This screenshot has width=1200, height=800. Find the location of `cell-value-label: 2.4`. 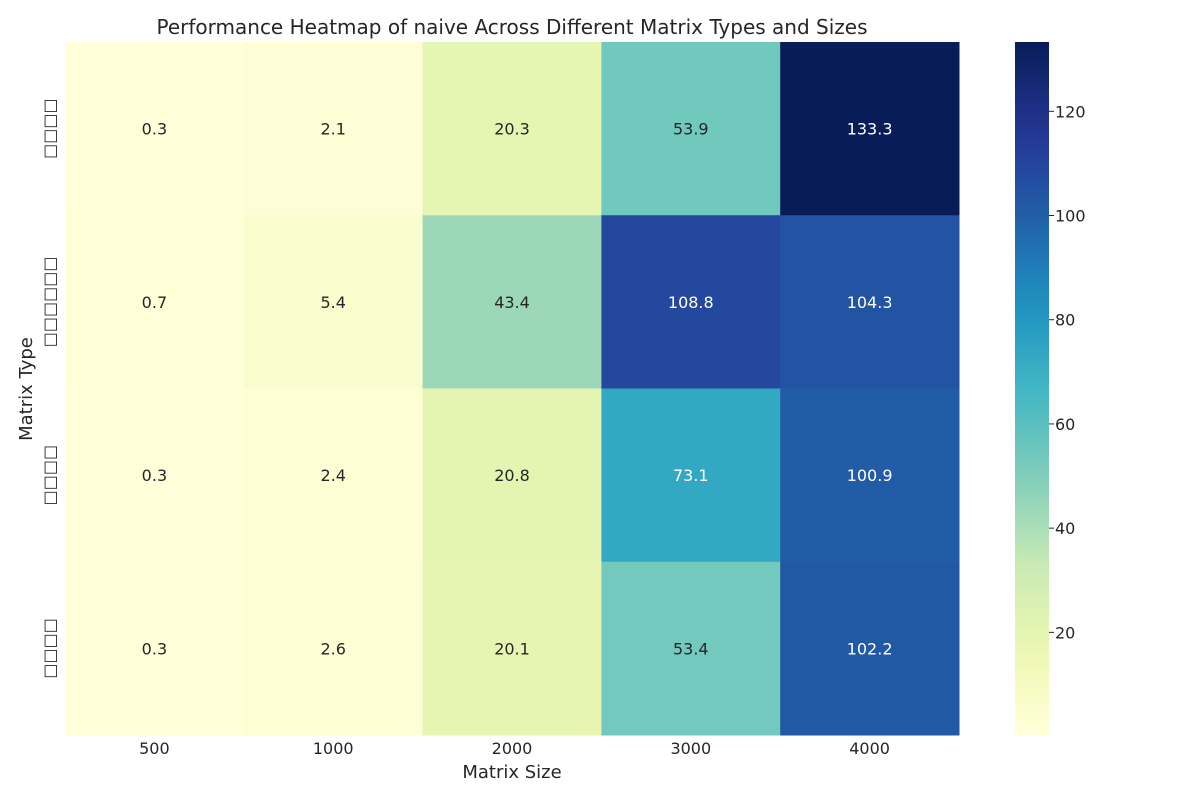

cell-value-label: 2.4 is located at coordinates (332, 475).